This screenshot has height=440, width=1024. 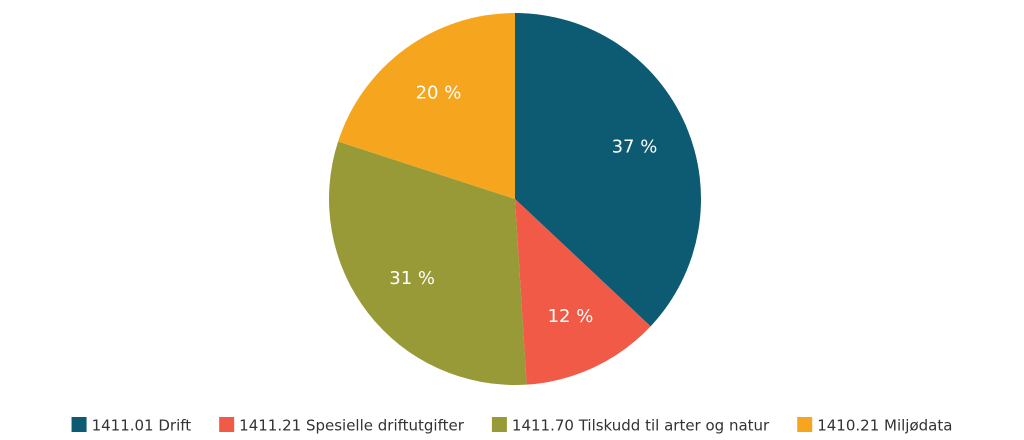 I want to click on slice-label: 37 %, so click(x=635, y=146).